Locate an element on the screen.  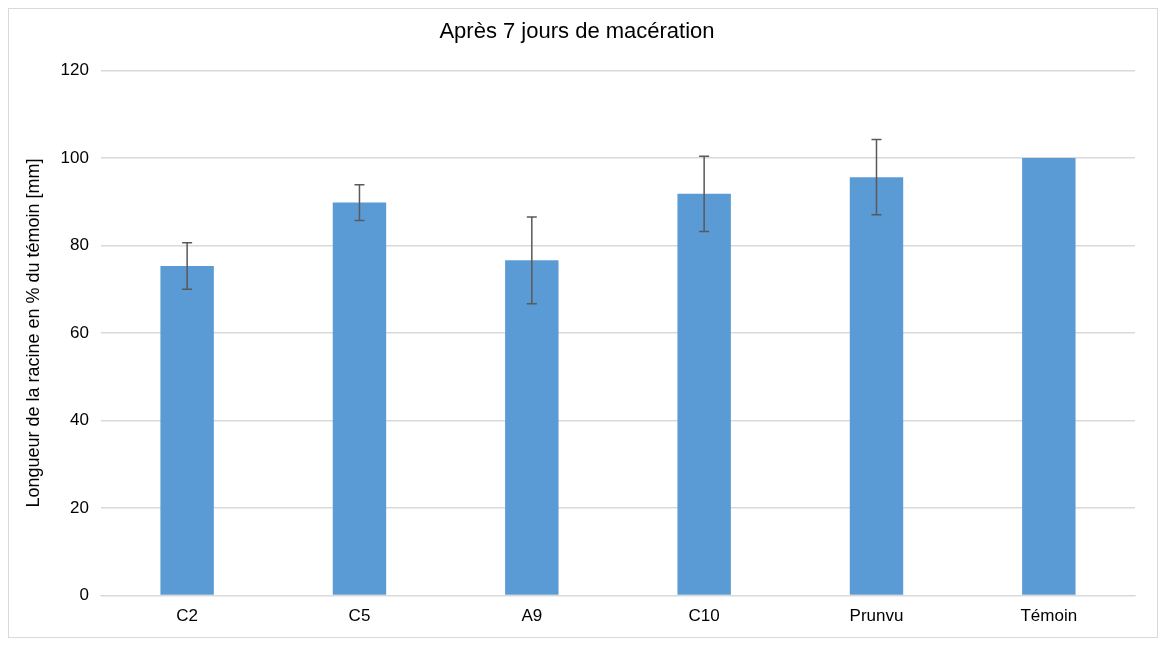
chart-title: Après 7 jours de macération is located at coordinates (577, 31).